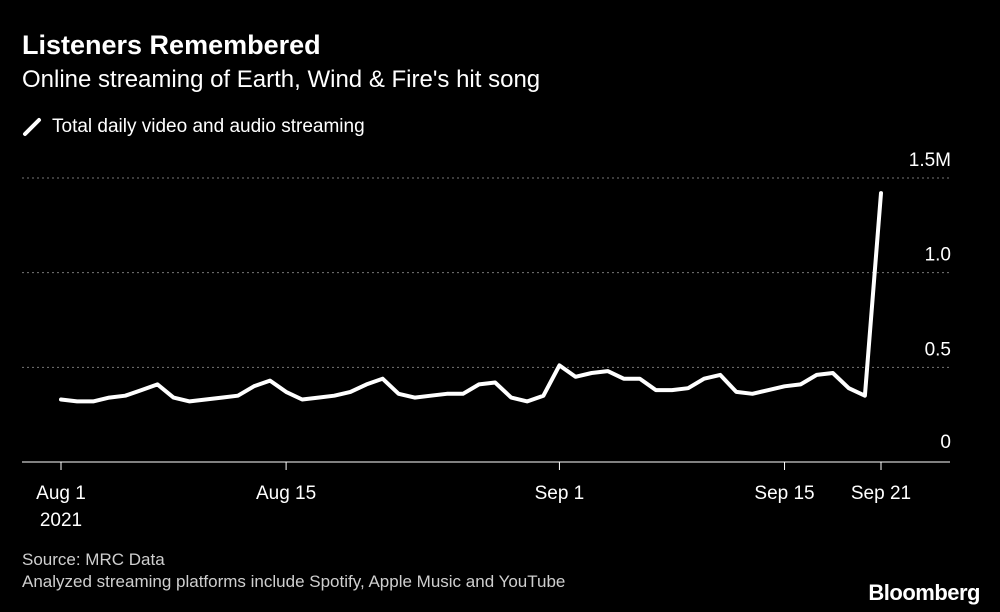 Image resolution: width=1000 pixels, height=612 pixels. Describe the element at coordinates (938, 349) in the screenshot. I see `y-tick-label: 0.5` at that location.